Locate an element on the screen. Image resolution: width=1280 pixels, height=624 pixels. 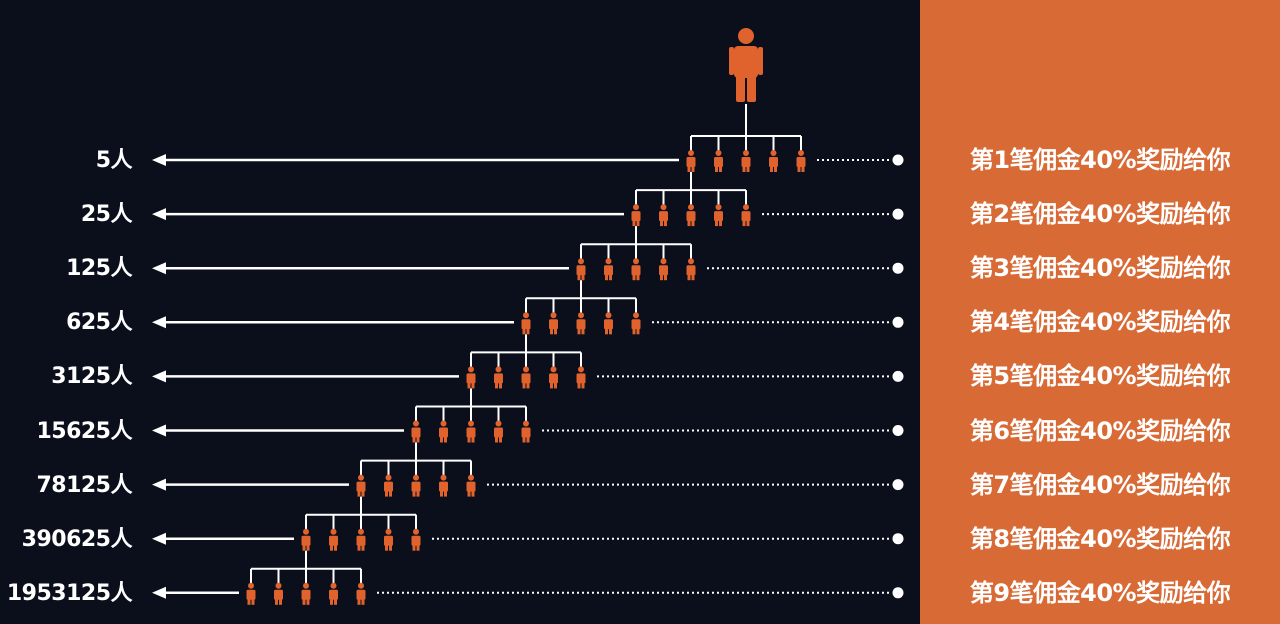
level-count-label: 1953125人 is located at coordinates (69, 593).